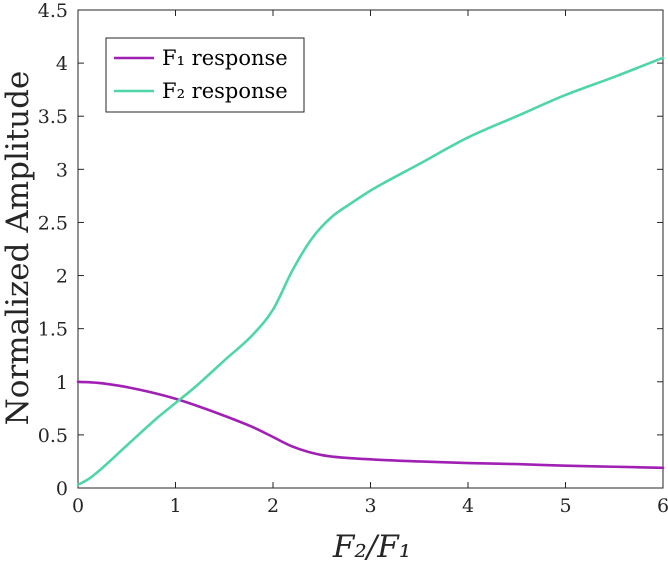 This screenshot has height=563, width=668. I want to click on y-tick-label: 0, so click(62, 489).